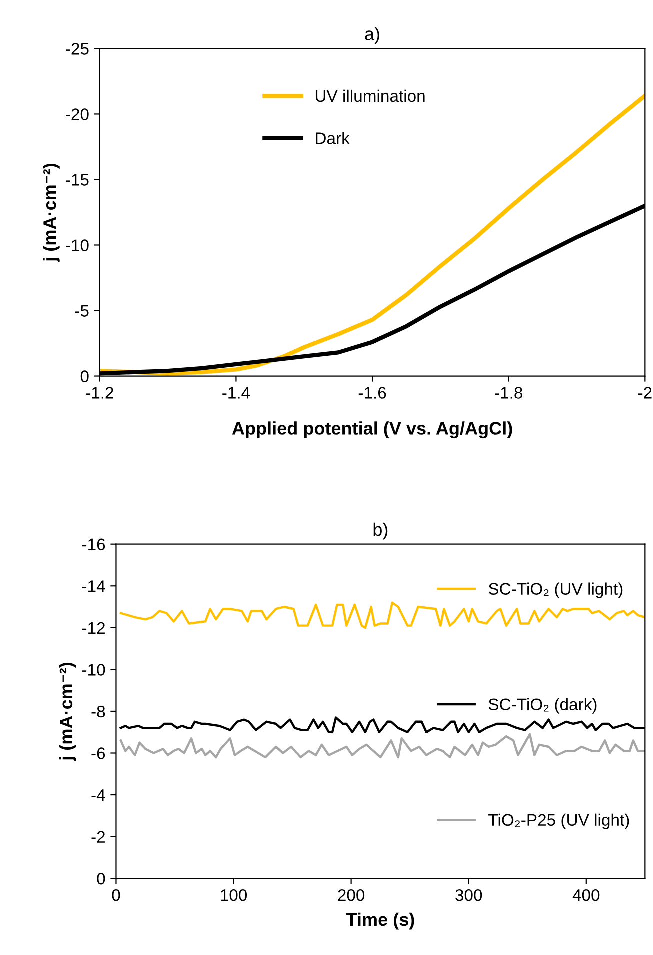 Image resolution: width=653 pixels, height=955 pixels. Describe the element at coordinates (370, 96) in the screenshot. I see `legend-label: UV illumination` at that location.